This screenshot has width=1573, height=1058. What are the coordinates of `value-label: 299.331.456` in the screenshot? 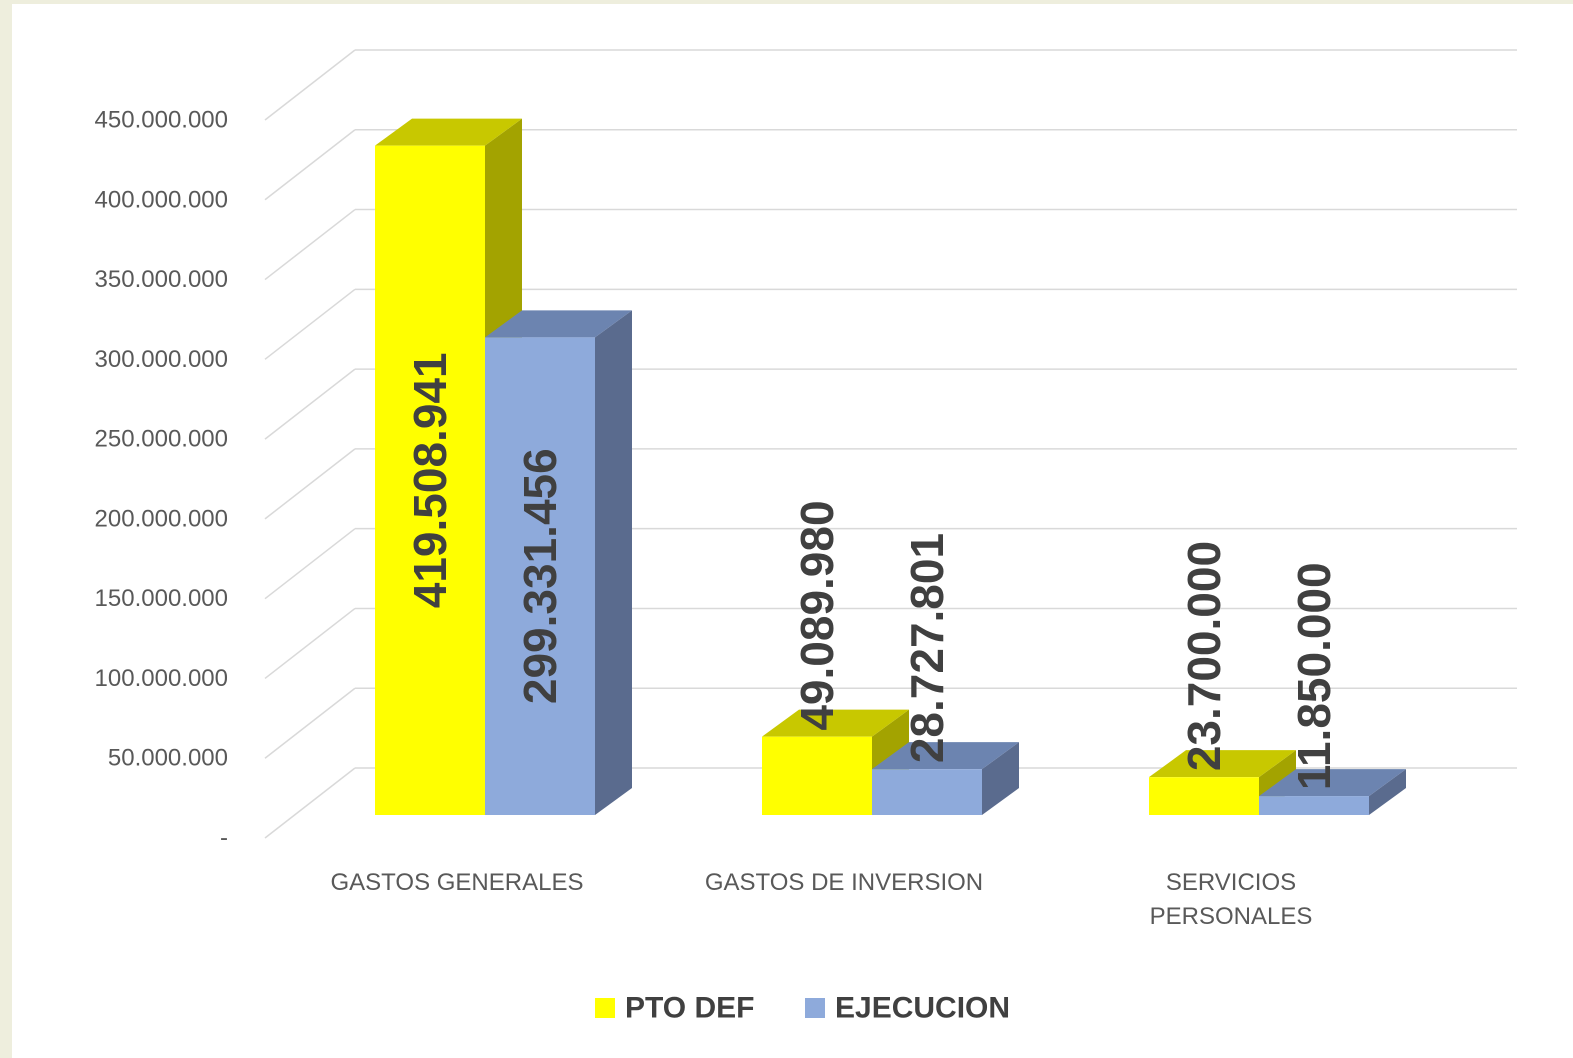 It's located at (540, 576).